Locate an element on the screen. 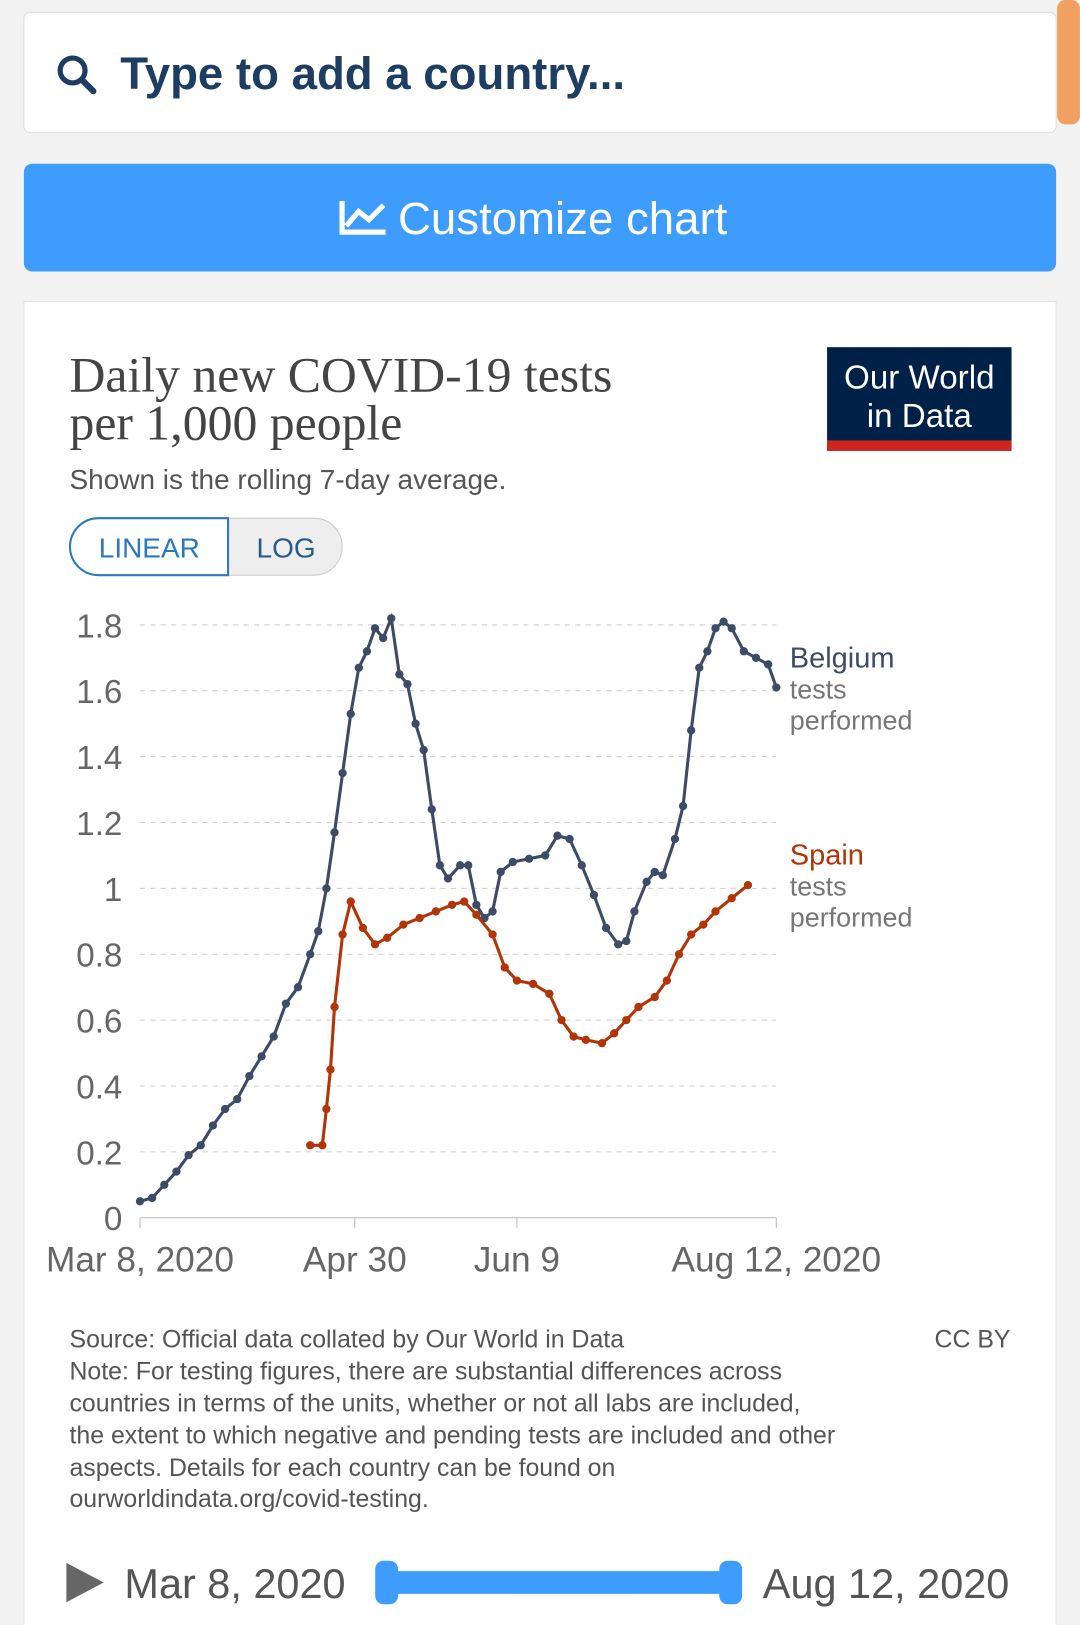 The width and height of the screenshot is (1080, 1625). annotation-line: performed is located at coordinates (851, 721).